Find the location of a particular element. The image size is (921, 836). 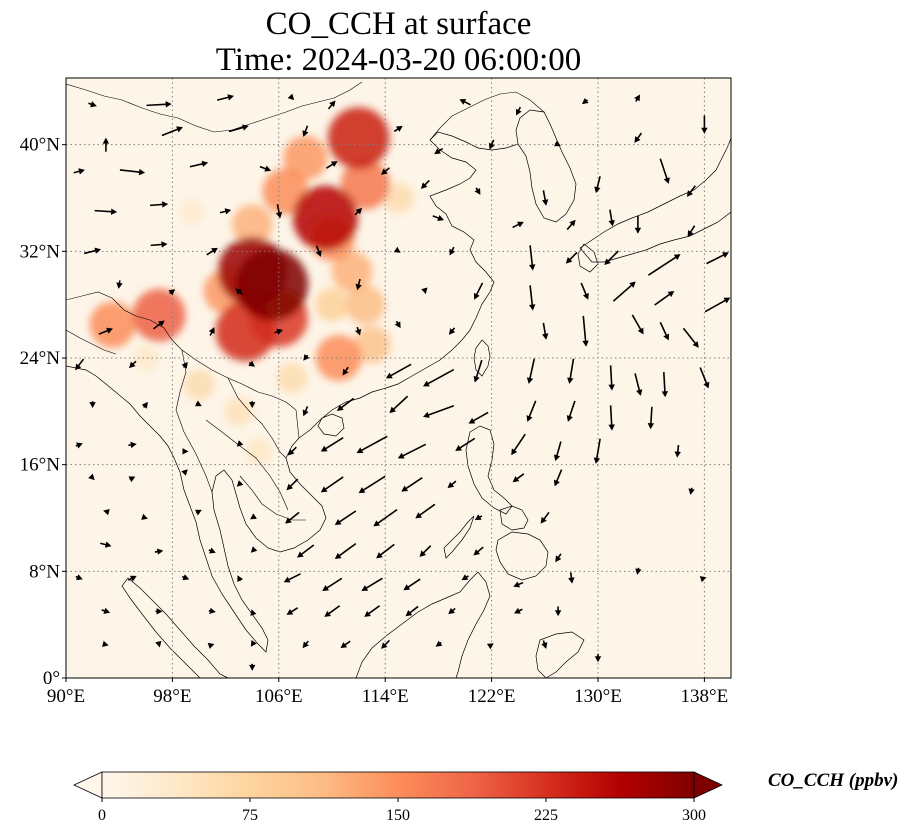

lat-tick-label: 24°N is located at coordinates (40, 358).